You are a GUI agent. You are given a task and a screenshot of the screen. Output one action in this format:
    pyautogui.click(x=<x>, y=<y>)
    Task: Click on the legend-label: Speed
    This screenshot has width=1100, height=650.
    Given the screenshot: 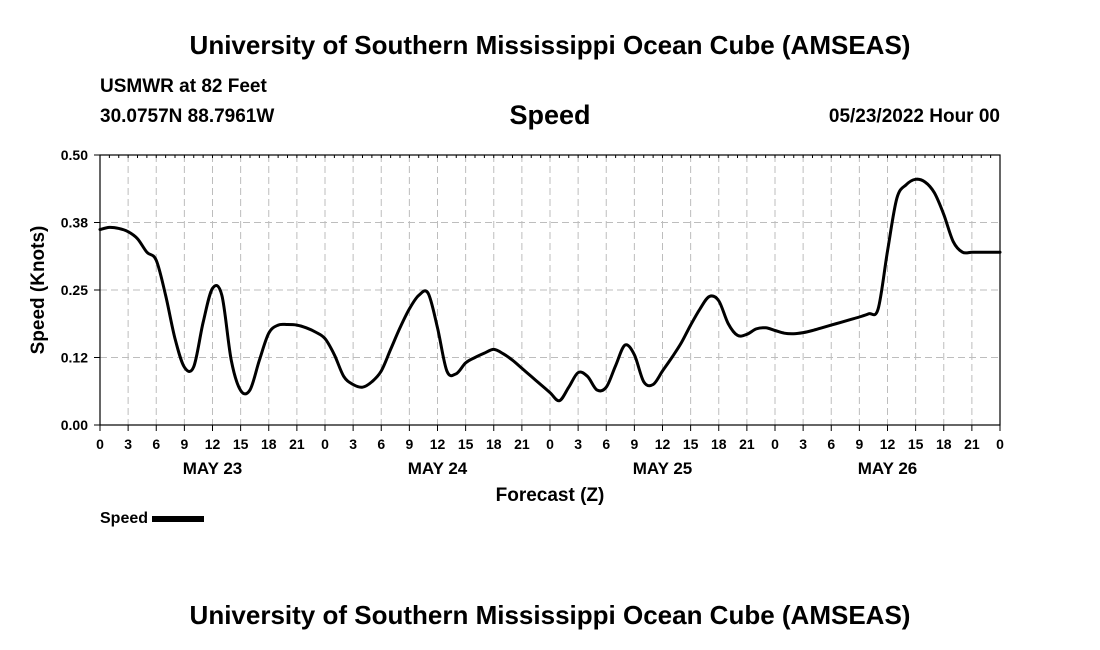 What is the action you would take?
    pyautogui.click(x=124, y=518)
    